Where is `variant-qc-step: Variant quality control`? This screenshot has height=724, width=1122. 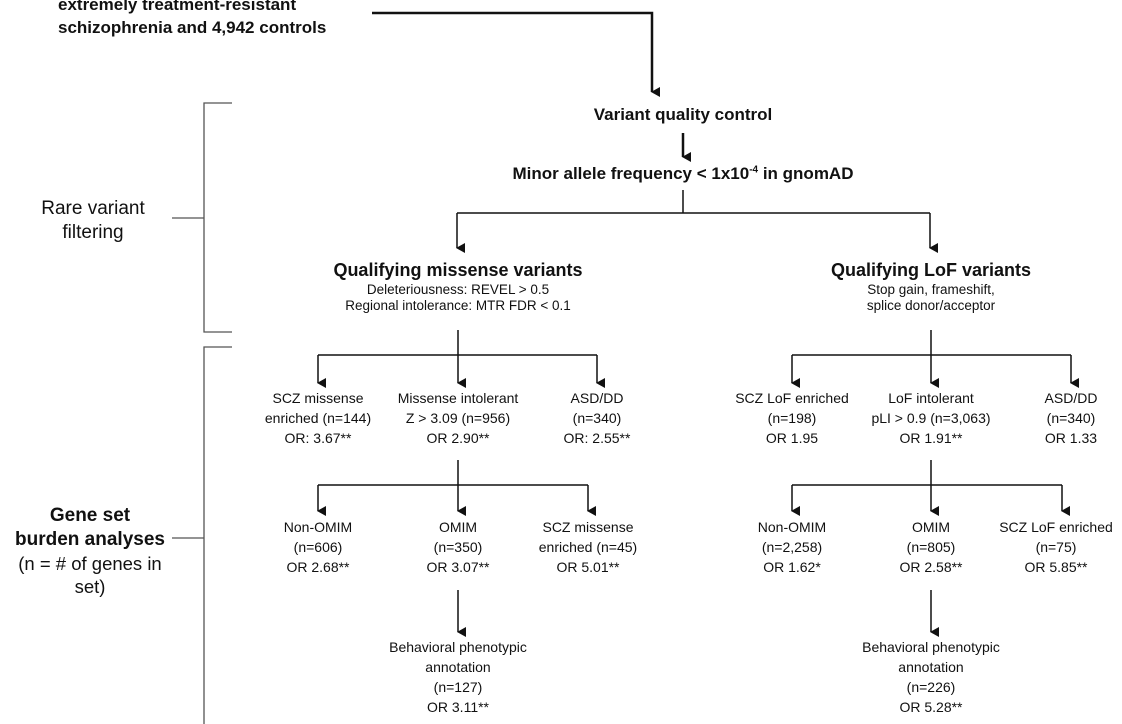
variant-qc-step: Variant quality control is located at coordinates (683, 114).